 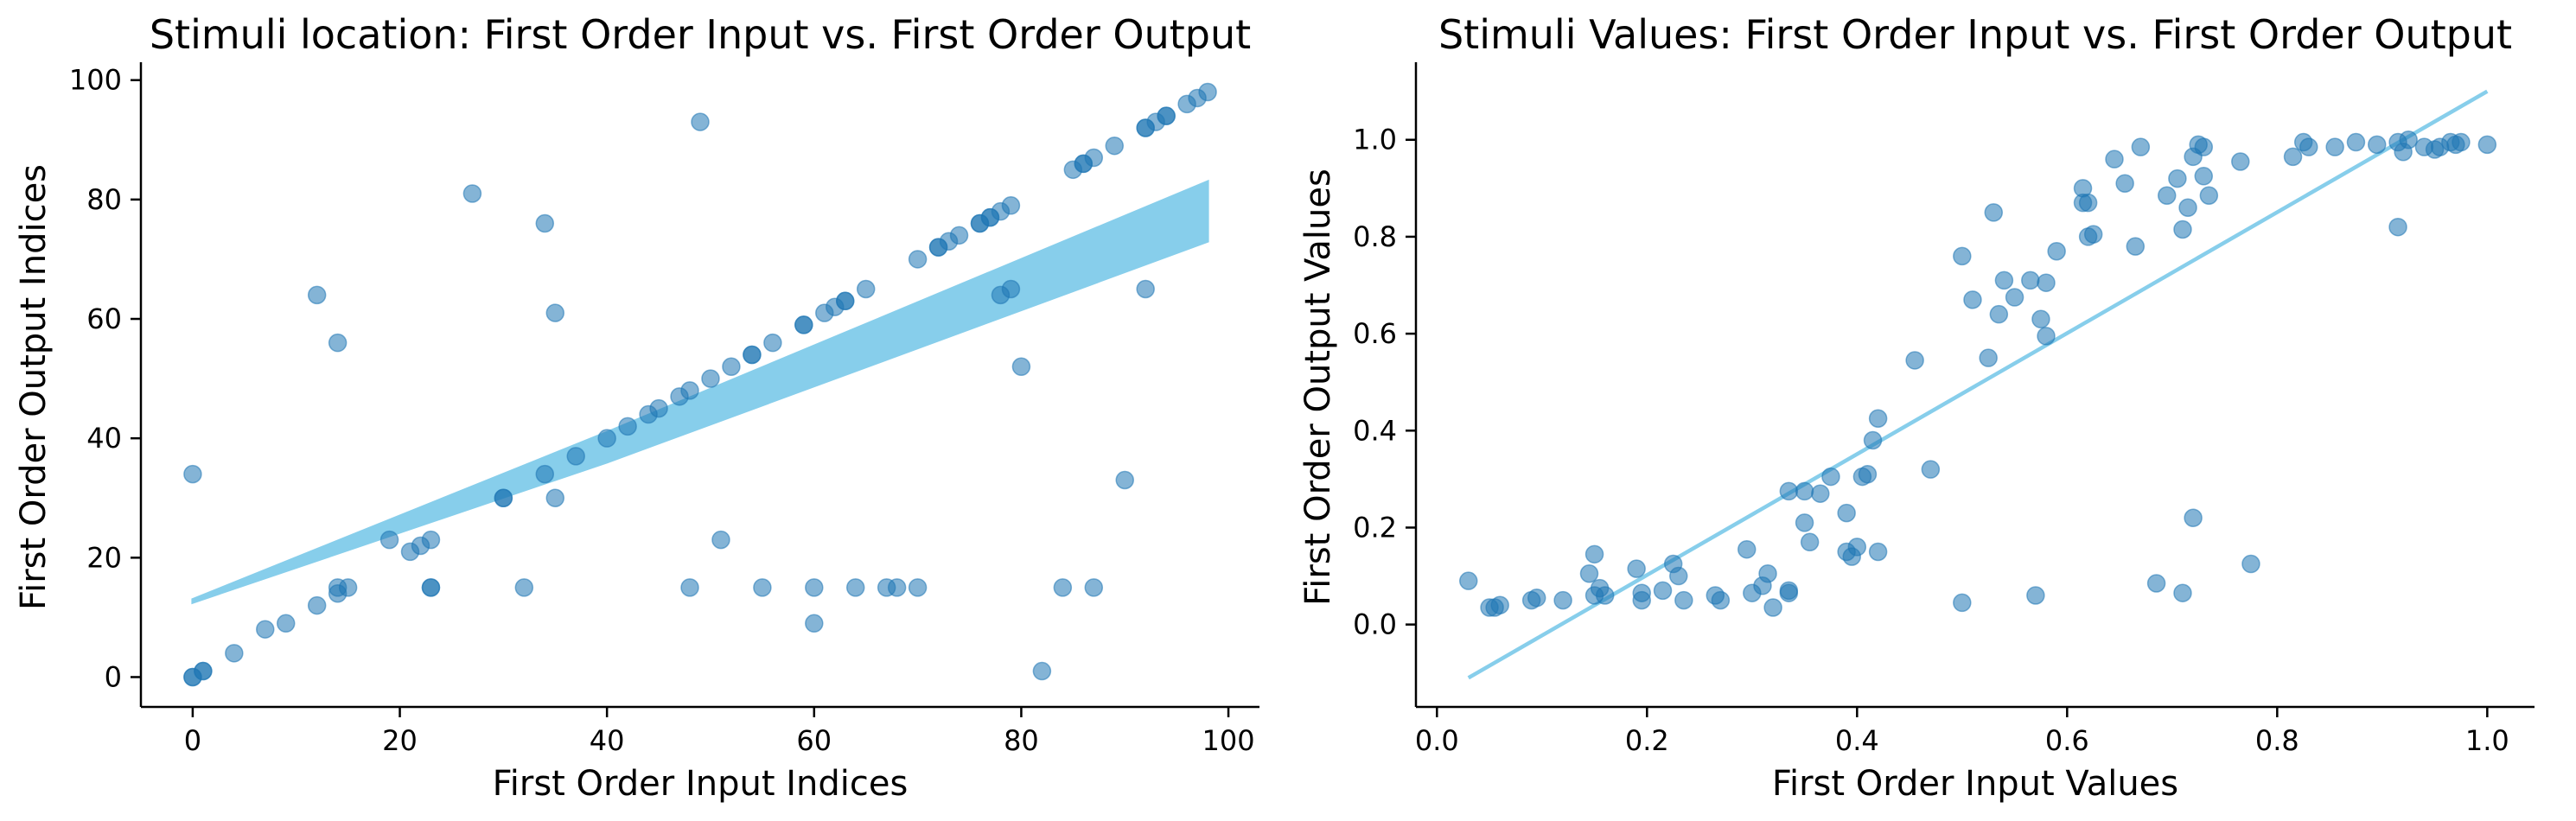 I want to click on y-tick-label: 0.0, so click(x=1375, y=624).